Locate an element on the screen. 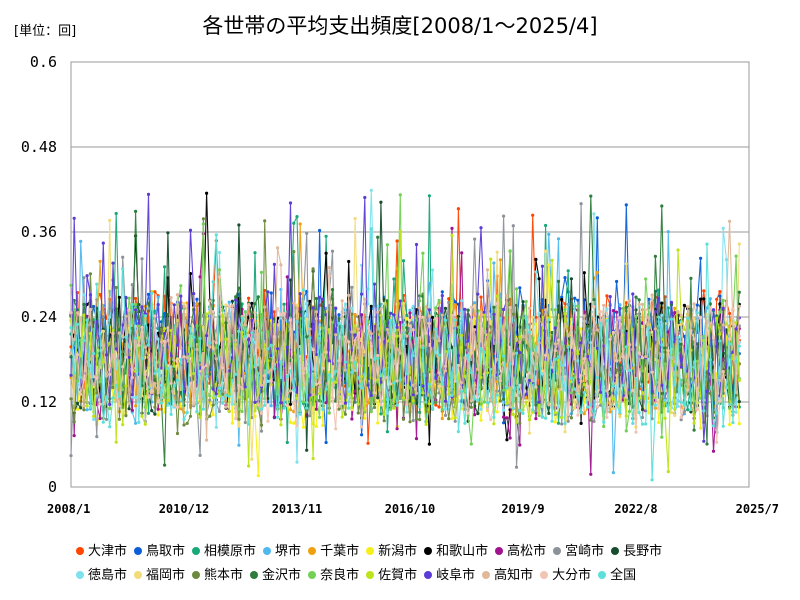 The image size is (800, 600). legend-item: 相模原市 is located at coordinates (224, 549).